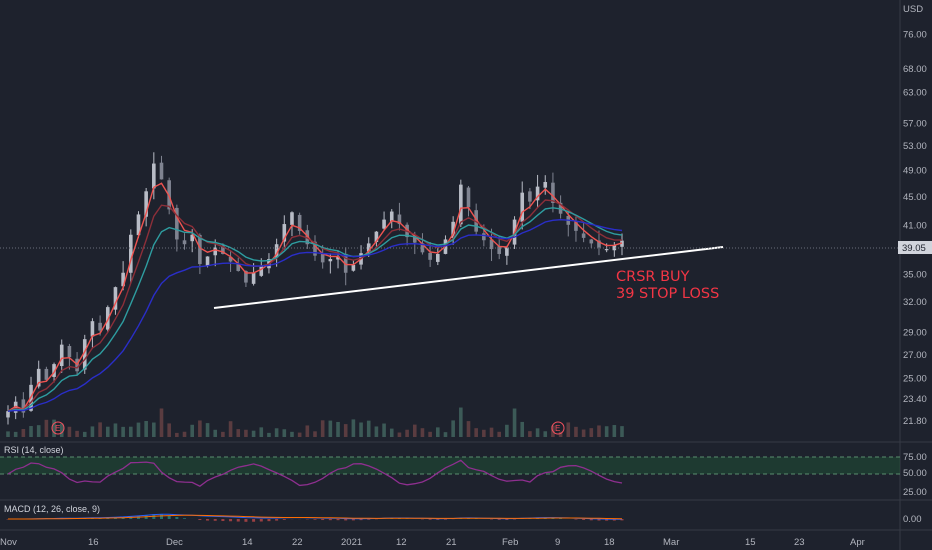 Image resolution: width=932 pixels, height=550 pixels. Describe the element at coordinates (315, 422) in the screenshot. I see `volume-bars` at that location.